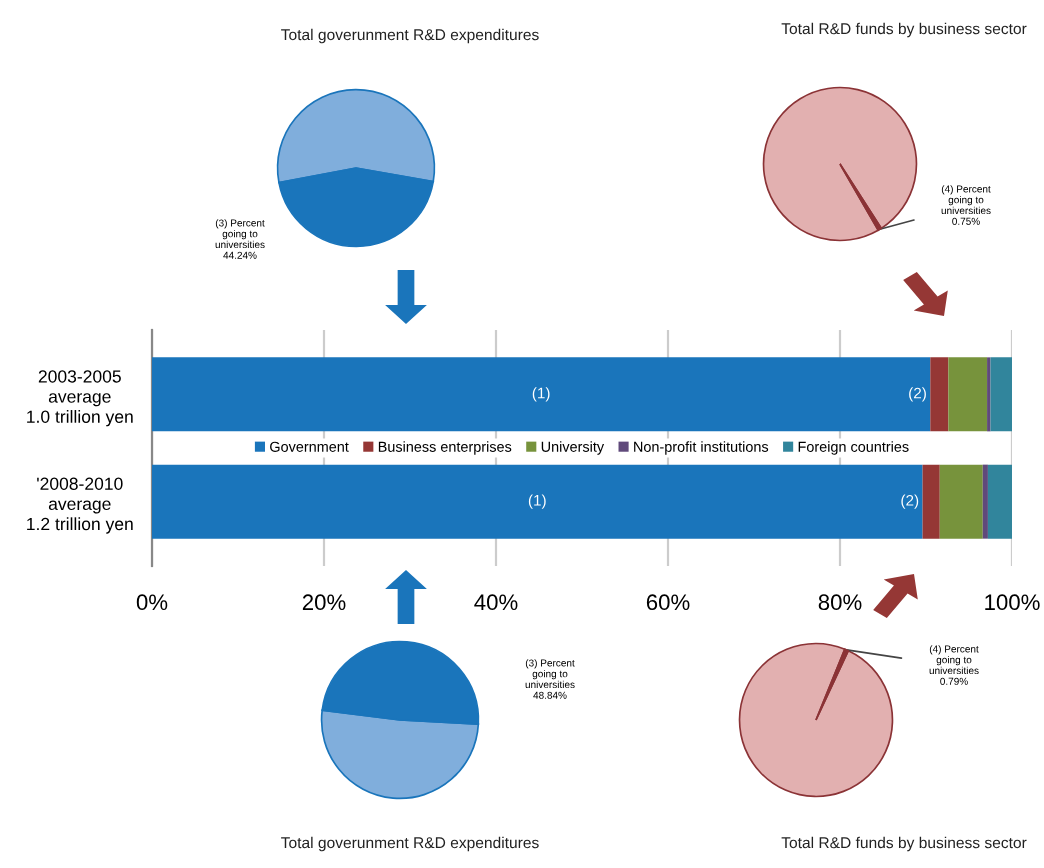 Image resolution: width=1044 pixels, height=868 pixels. I want to click on y-tick-label: 2003-2005 average 1.0 trillion yen, so click(80, 398).